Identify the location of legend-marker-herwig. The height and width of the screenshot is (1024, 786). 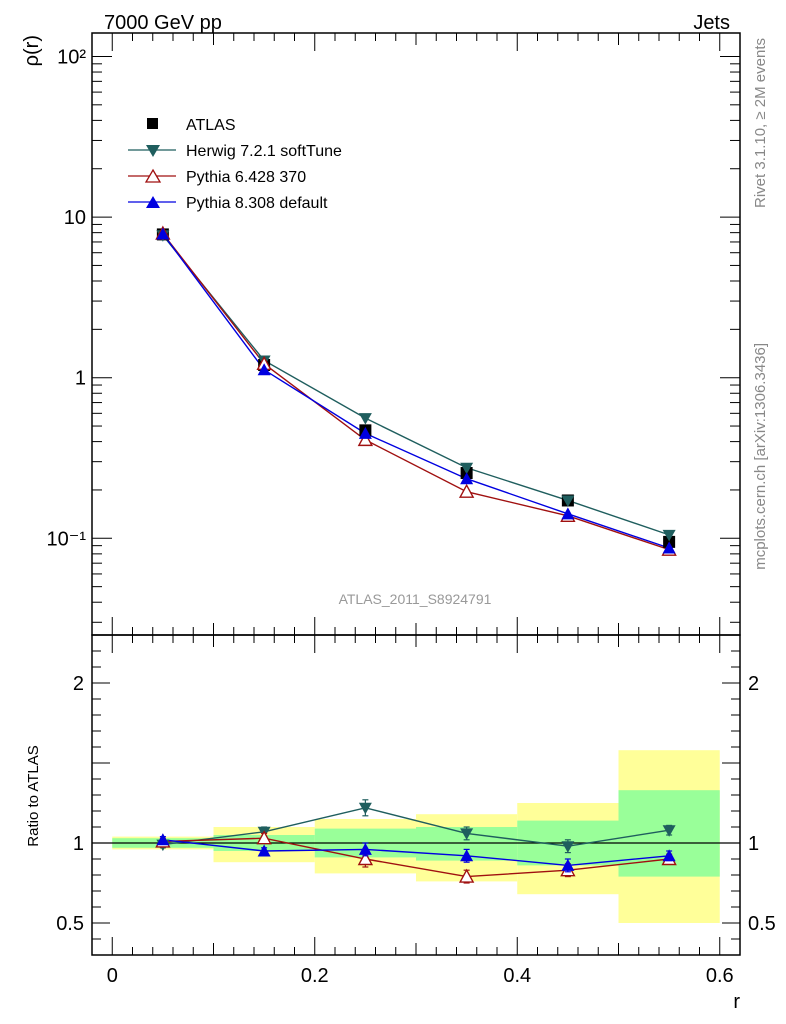
(152, 151).